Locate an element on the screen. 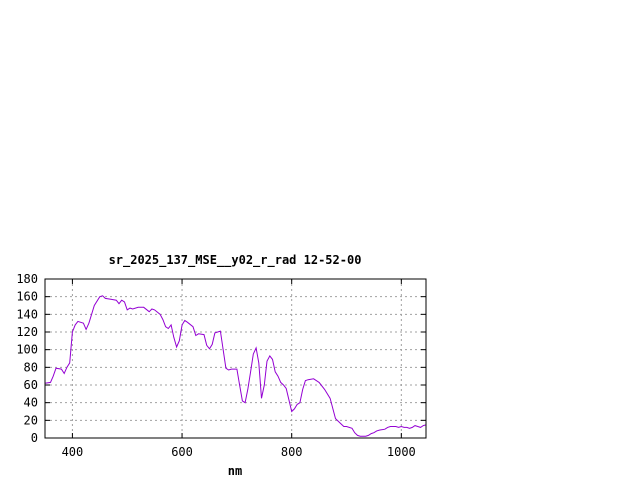 The image size is (640, 480). y-tick-label: 40 is located at coordinates (31, 403).